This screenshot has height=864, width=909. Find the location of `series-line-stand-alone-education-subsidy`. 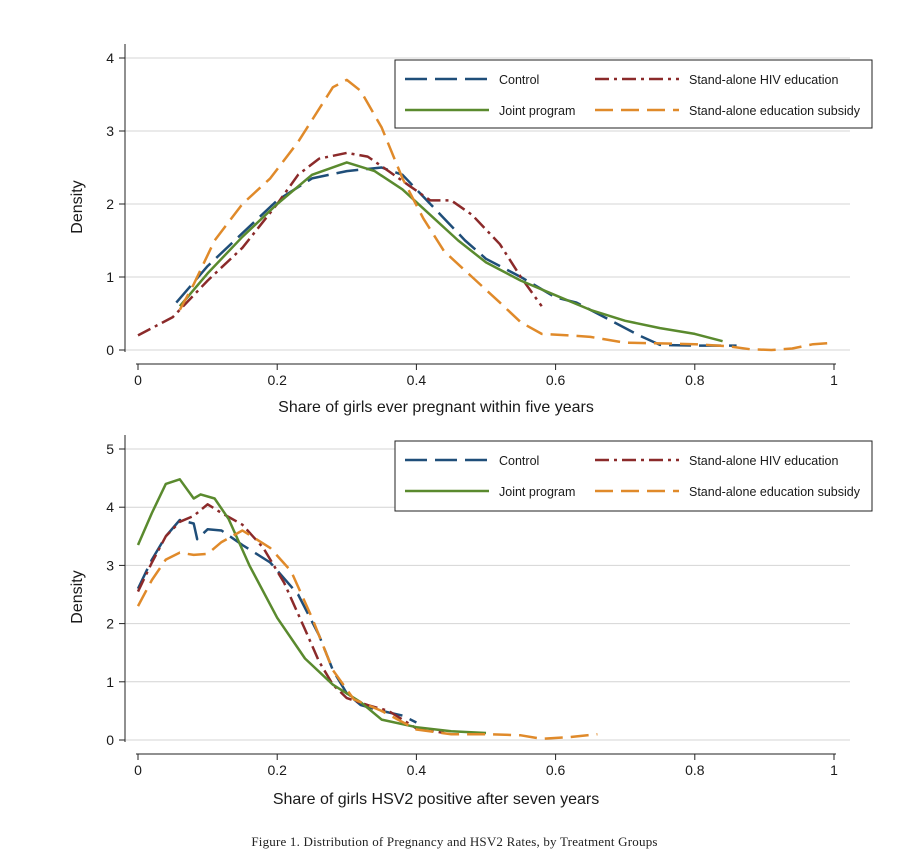

series-line-stand-alone-education-subsidy is located at coordinates (367, 635).